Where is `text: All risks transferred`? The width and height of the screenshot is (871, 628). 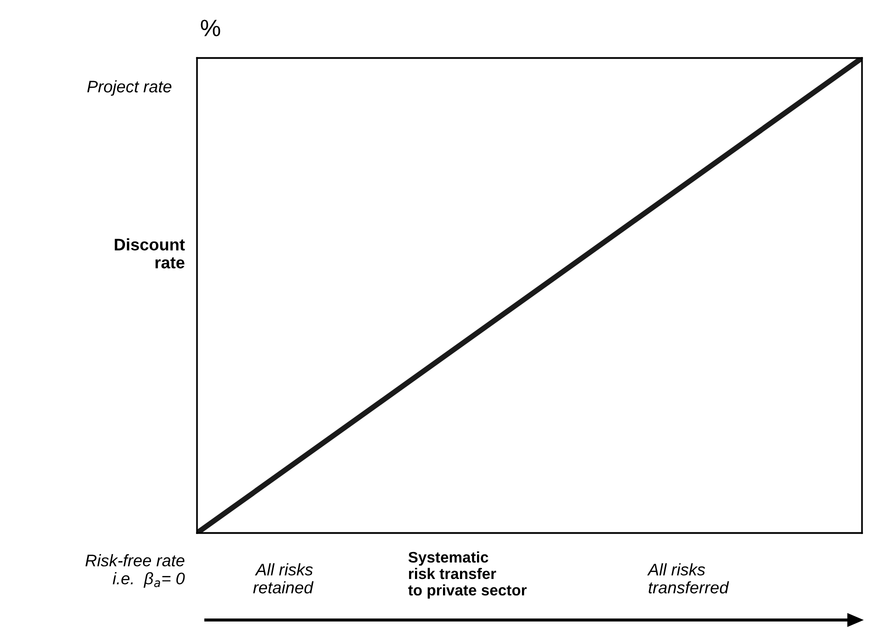
text: All risks transferred is located at coordinates (688, 578).